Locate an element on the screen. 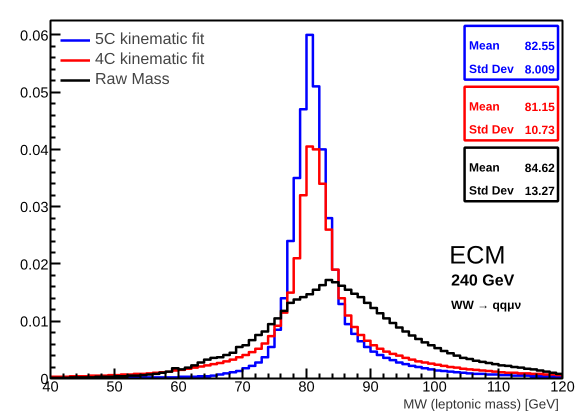 The height and width of the screenshot is (411, 576). annotation: Std Dev 10.73 is located at coordinates (512, 130).